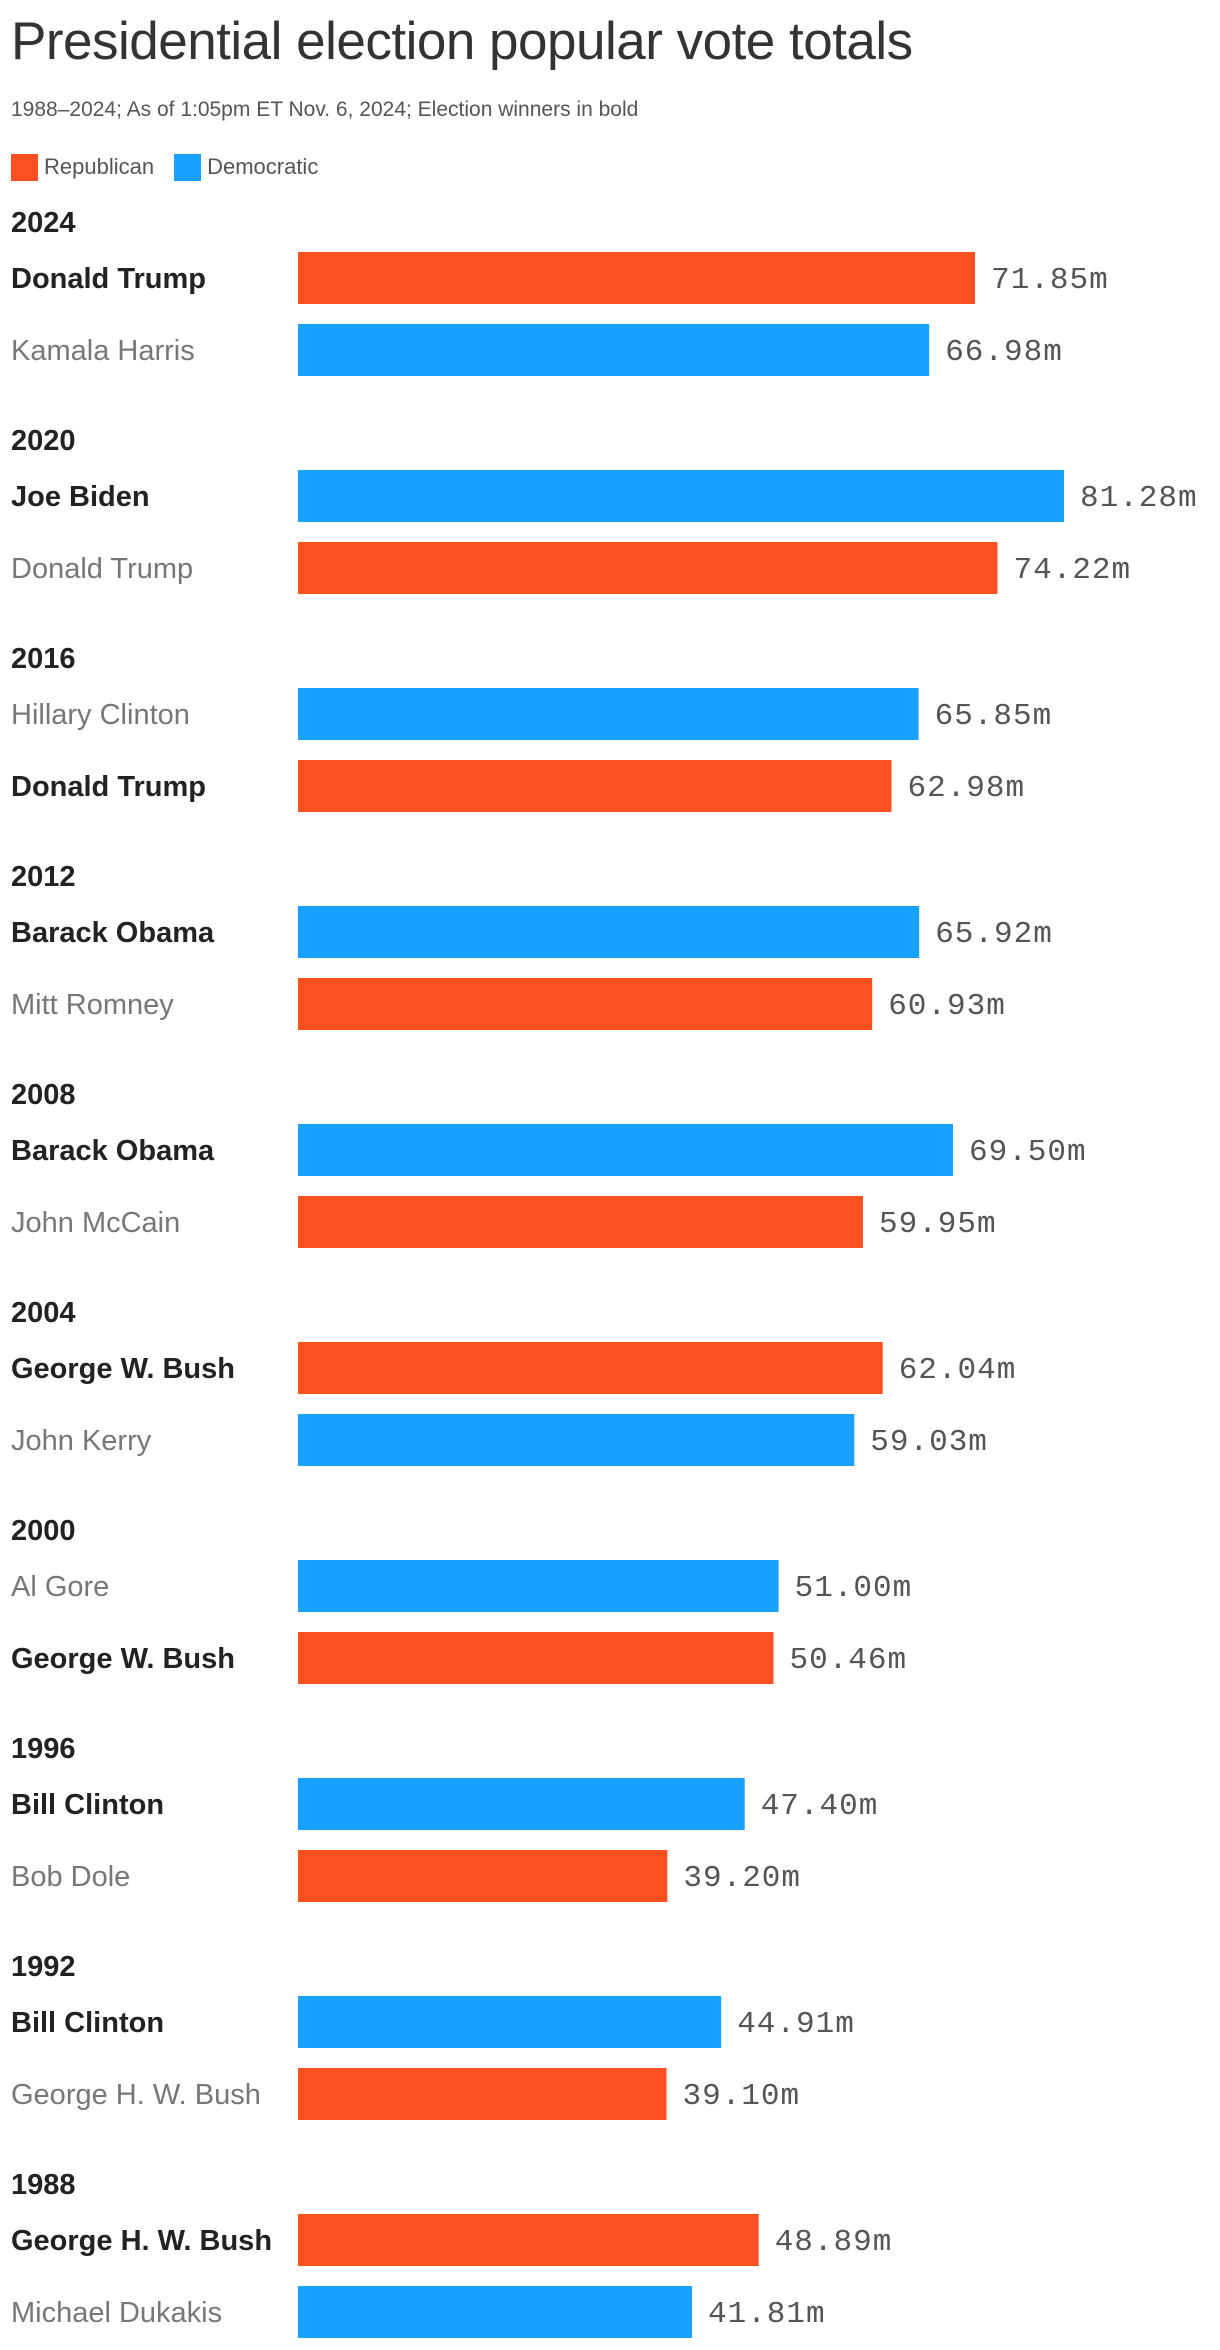 The image size is (1220, 2350). What do you see at coordinates (637, 278) in the screenshot?
I see `bar-2024-donald-trump` at bounding box center [637, 278].